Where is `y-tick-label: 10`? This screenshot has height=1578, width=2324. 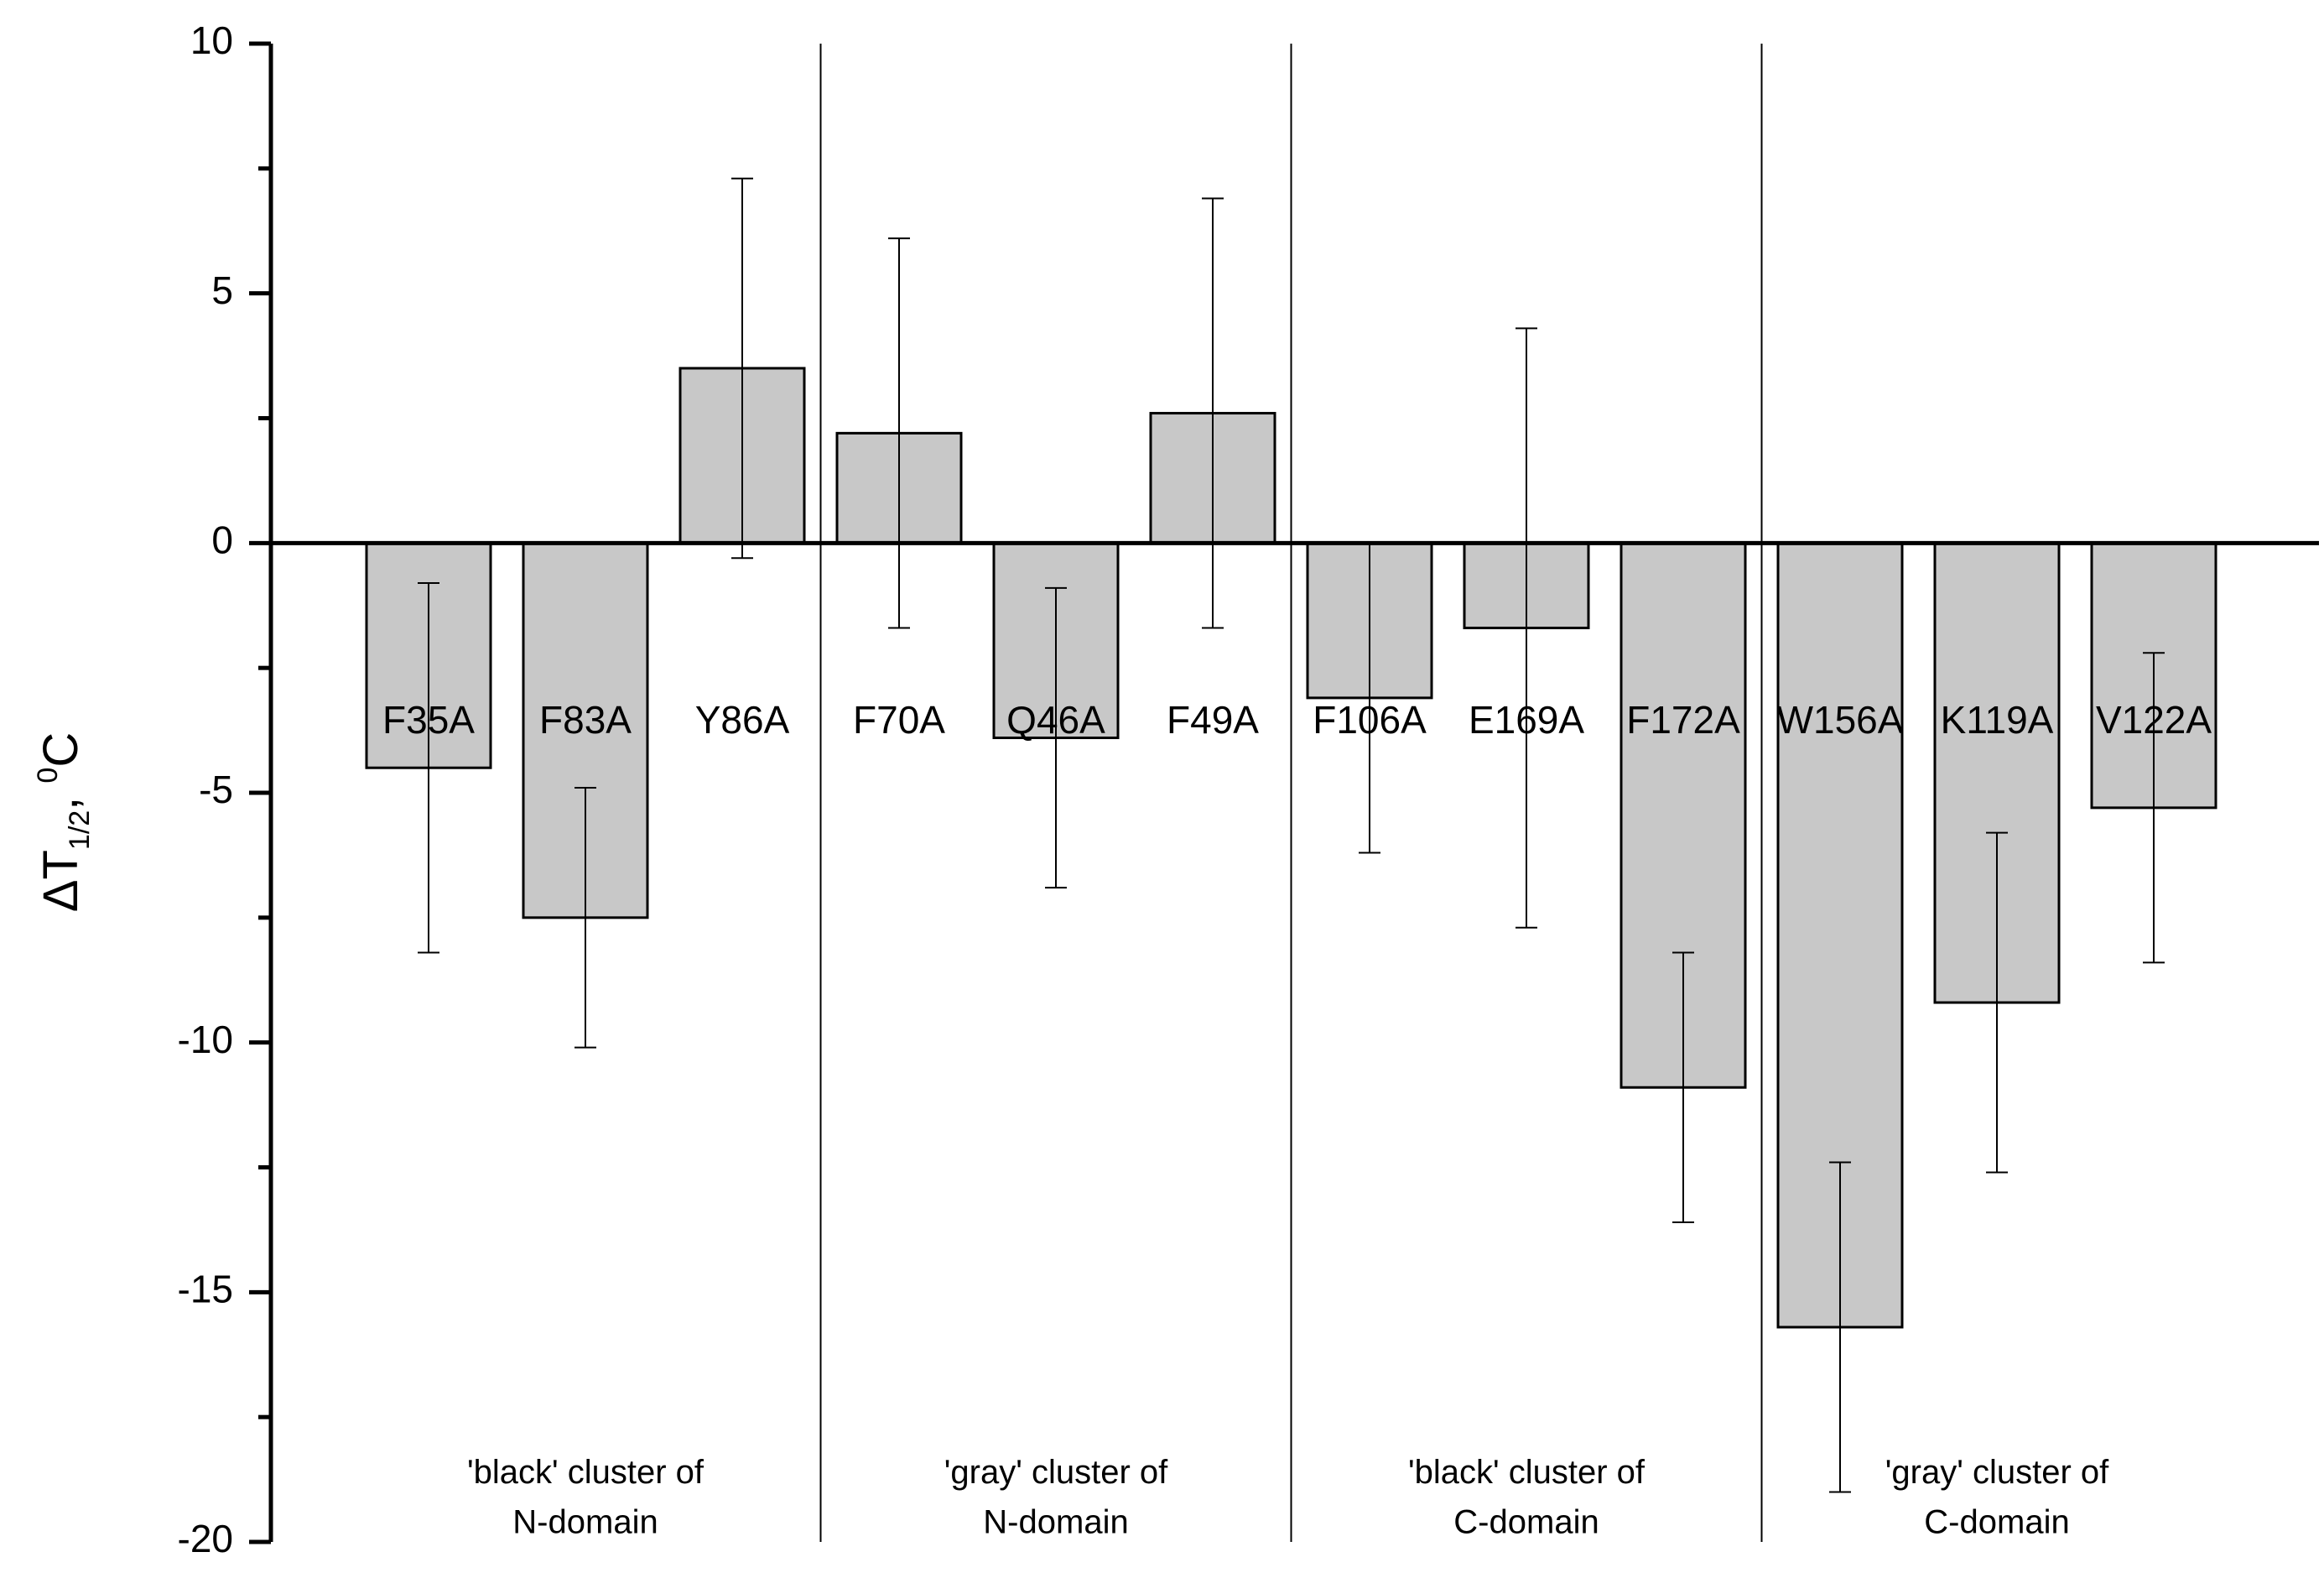
y-tick-label: 10 is located at coordinates (211, 40).